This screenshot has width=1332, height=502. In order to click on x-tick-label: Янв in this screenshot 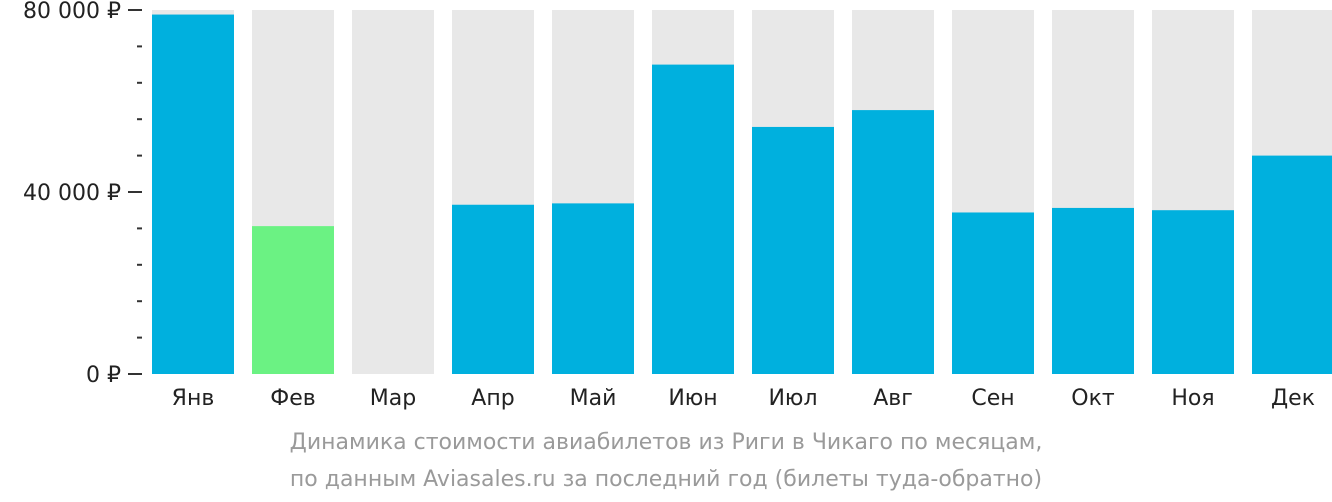, I will do `click(193, 398)`.